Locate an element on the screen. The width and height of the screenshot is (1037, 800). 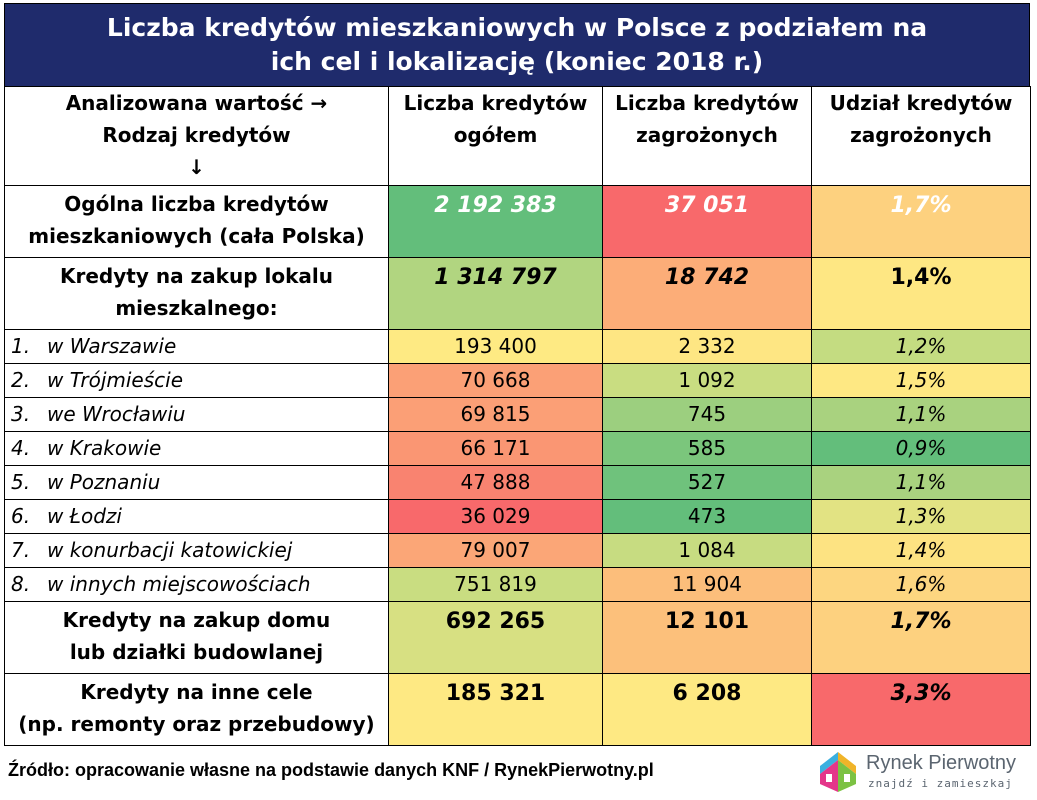
row-city: 3. we Wrocławiu 69 815 745 1,1% is located at coordinates (517, 414).